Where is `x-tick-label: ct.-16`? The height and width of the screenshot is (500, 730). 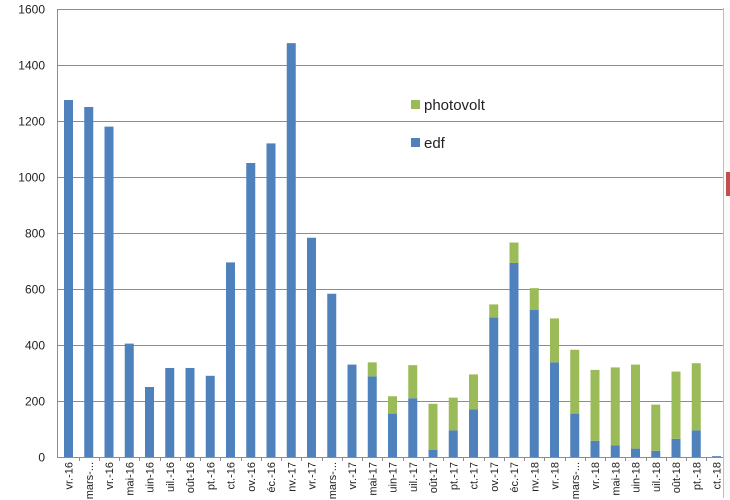
x-tick-label: ct.-16 is located at coordinates (232, 476).